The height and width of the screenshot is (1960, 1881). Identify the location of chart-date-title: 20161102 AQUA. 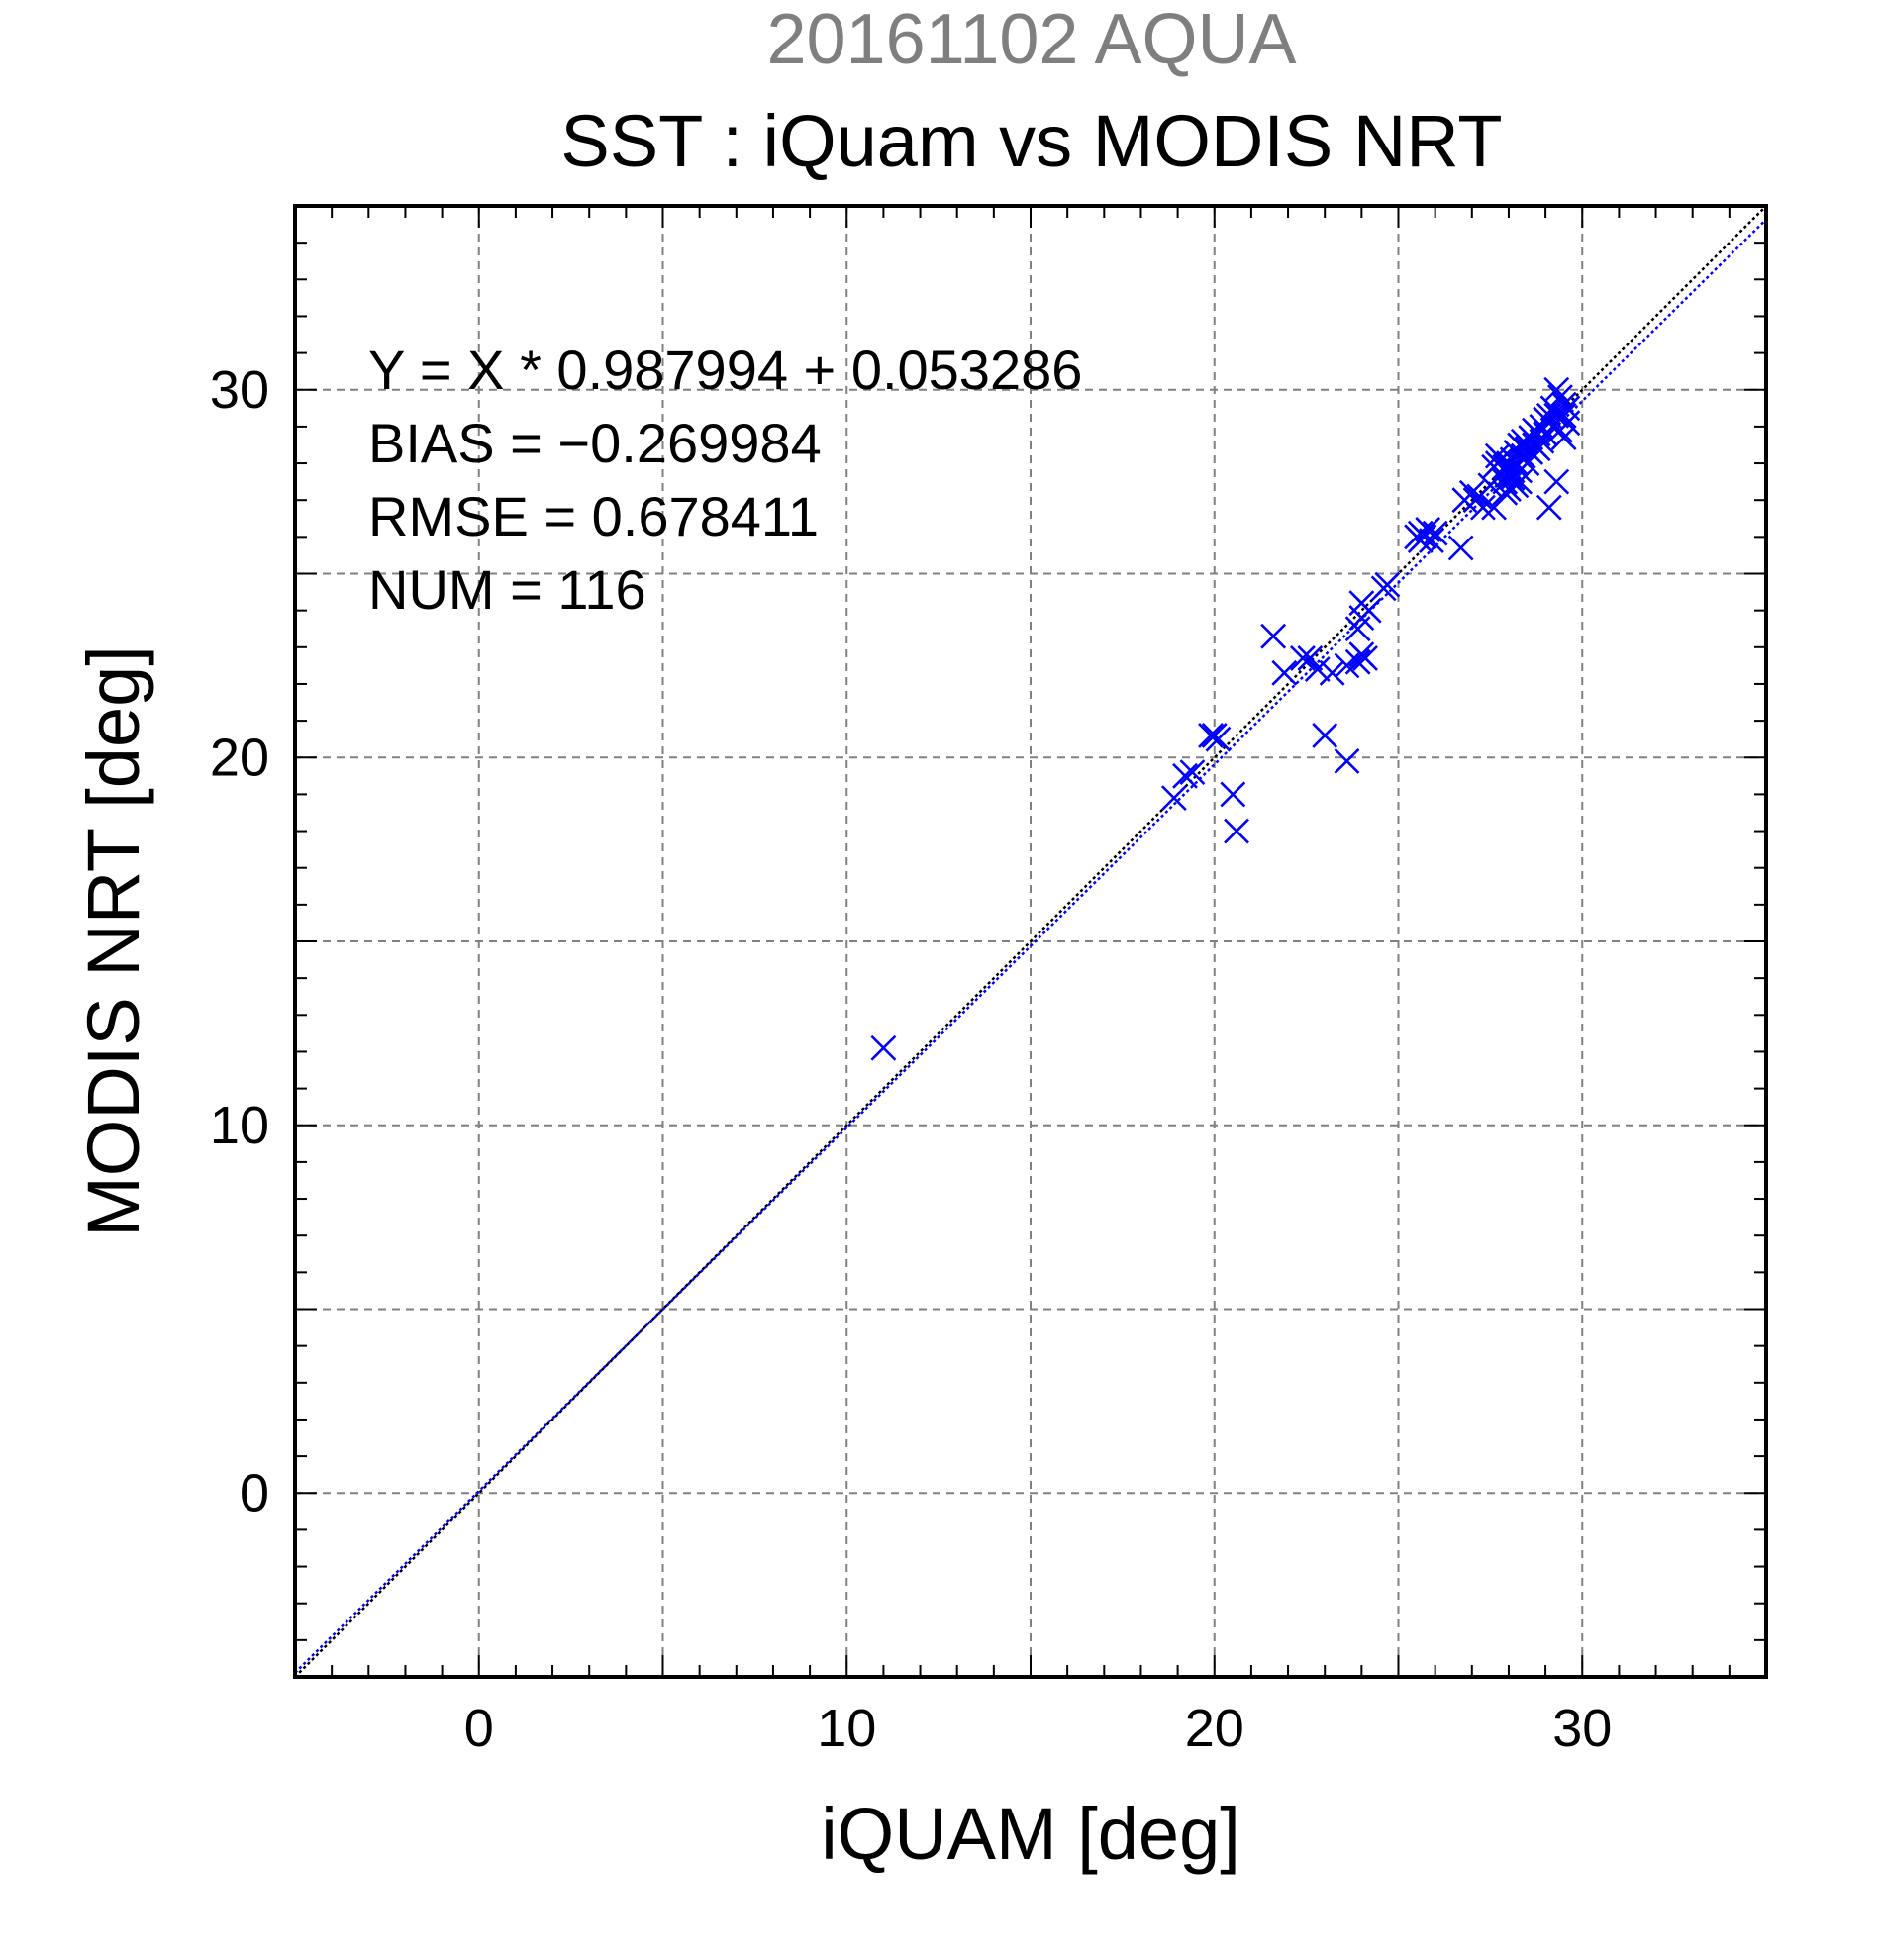
(1031, 39).